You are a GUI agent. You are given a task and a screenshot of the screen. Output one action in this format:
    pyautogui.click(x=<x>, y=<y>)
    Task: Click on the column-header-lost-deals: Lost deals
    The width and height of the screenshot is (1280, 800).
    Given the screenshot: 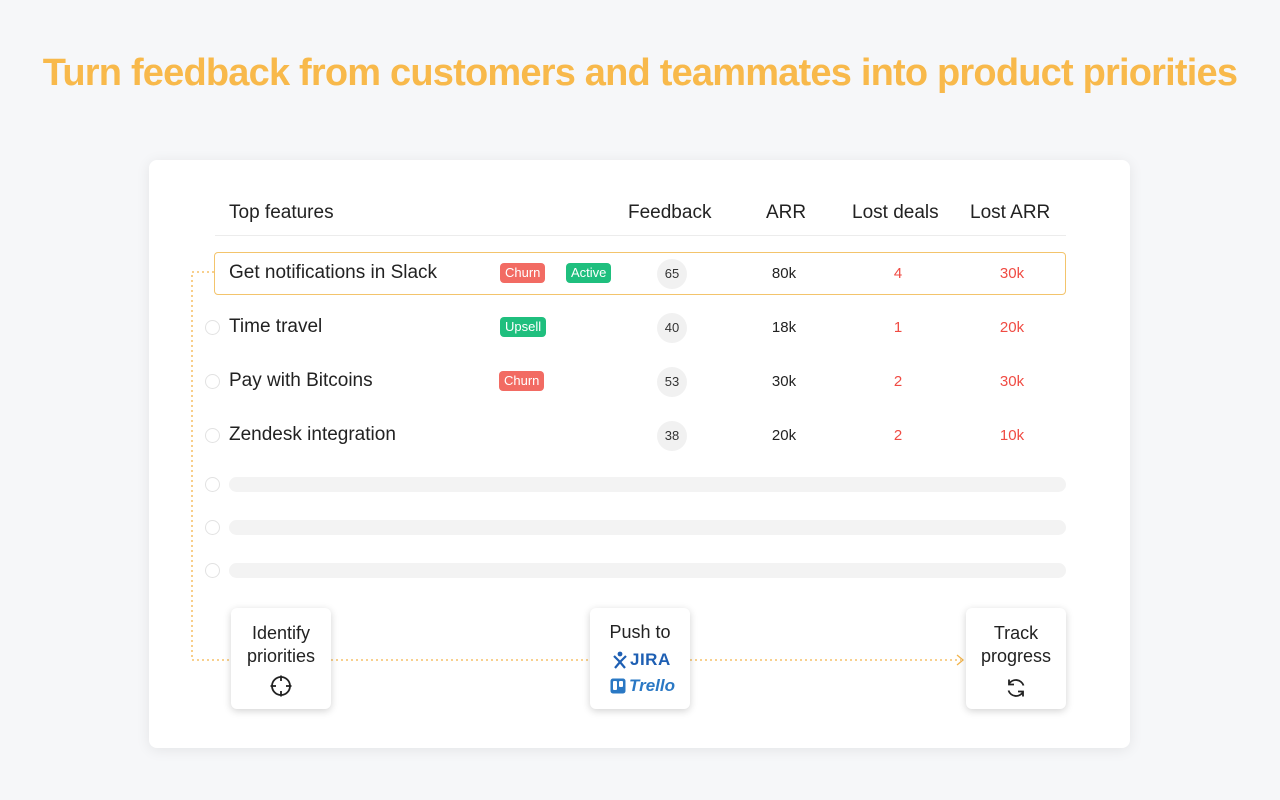 What is the action you would take?
    pyautogui.click(x=895, y=212)
    